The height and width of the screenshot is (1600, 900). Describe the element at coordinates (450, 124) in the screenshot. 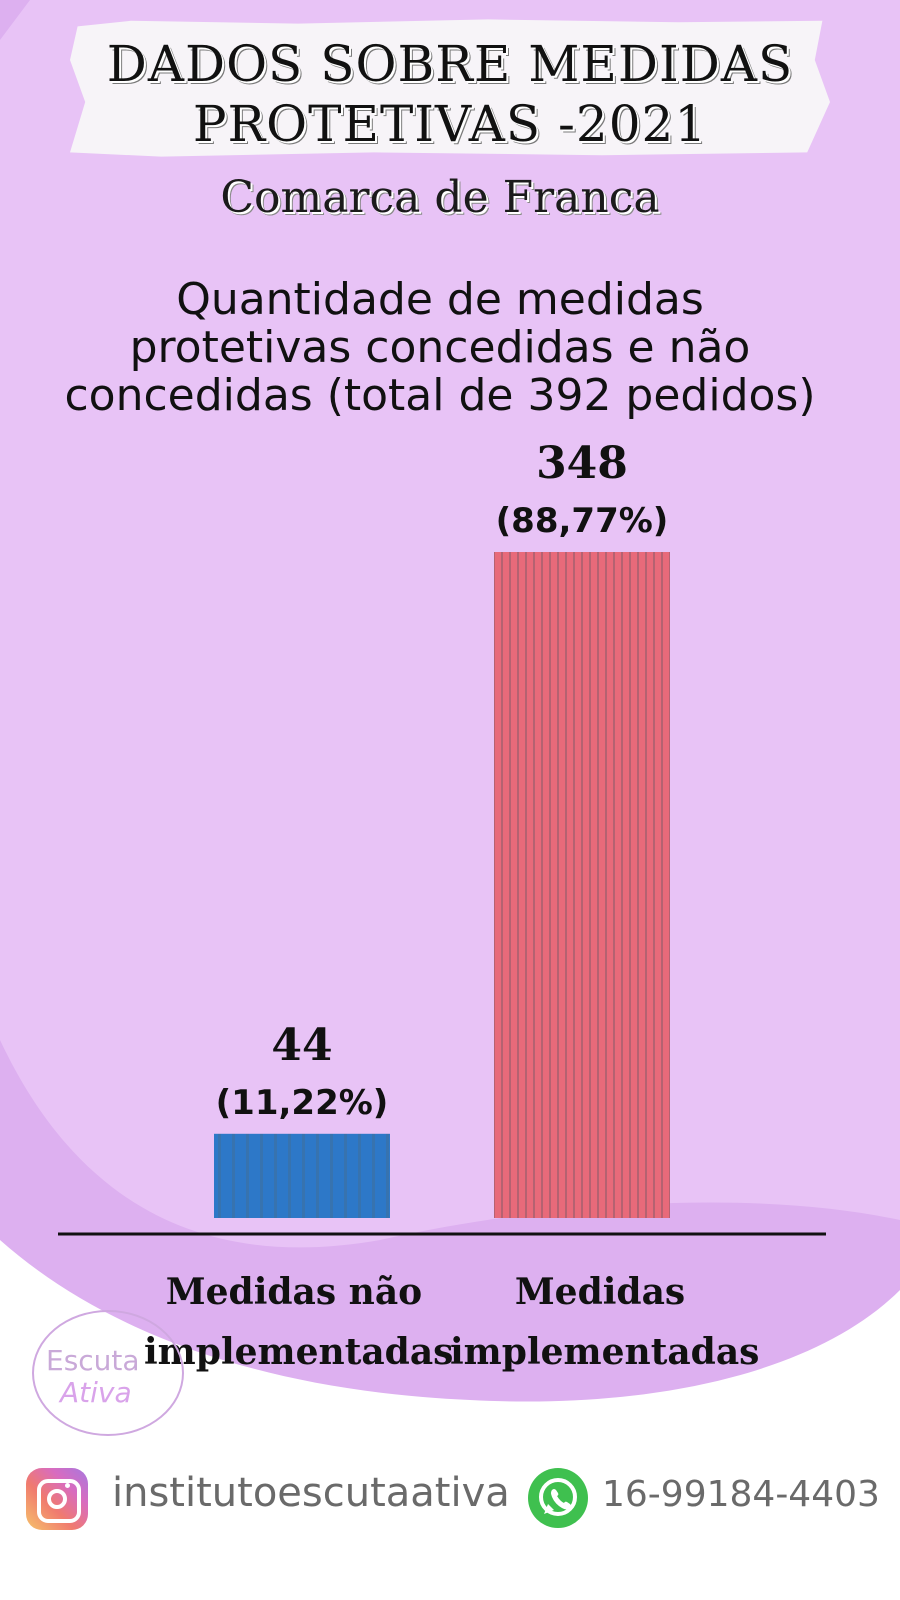

I see `title-line-2: PROTETIVAS -2021` at that location.